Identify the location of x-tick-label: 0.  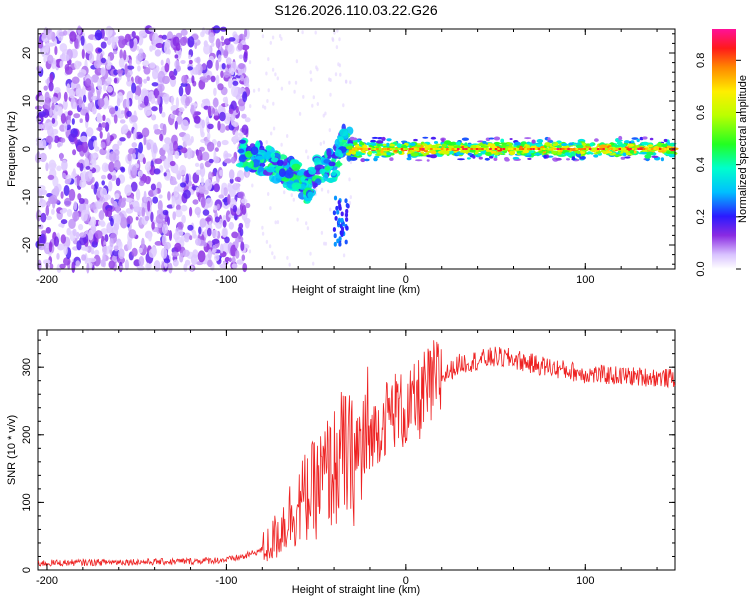
(406, 581).